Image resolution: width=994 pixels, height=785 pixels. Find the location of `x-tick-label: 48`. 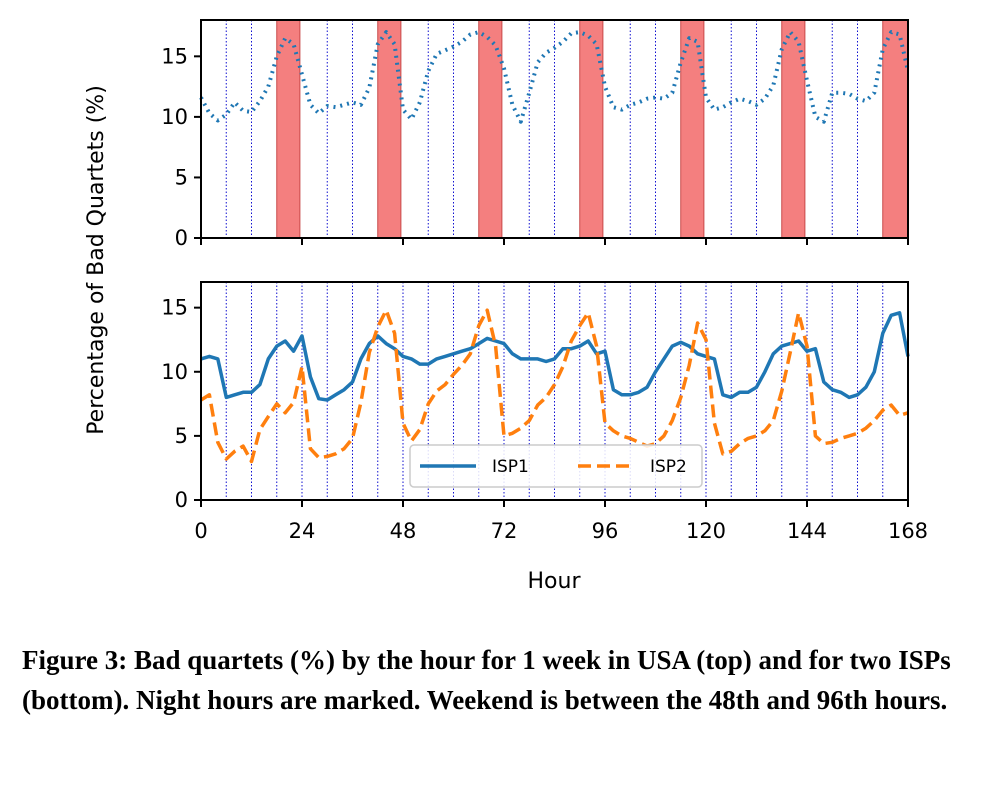

x-tick-label: 48 is located at coordinates (403, 531).